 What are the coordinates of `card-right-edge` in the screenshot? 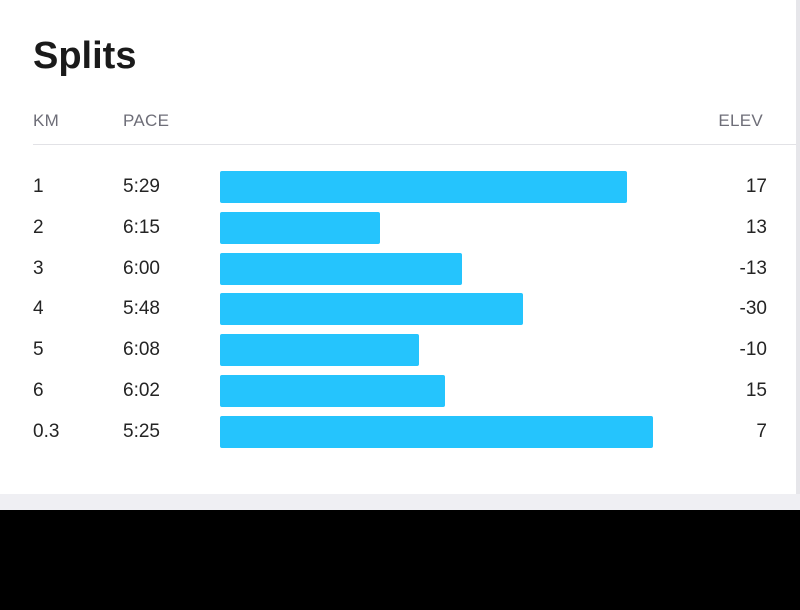 It's located at (798, 255).